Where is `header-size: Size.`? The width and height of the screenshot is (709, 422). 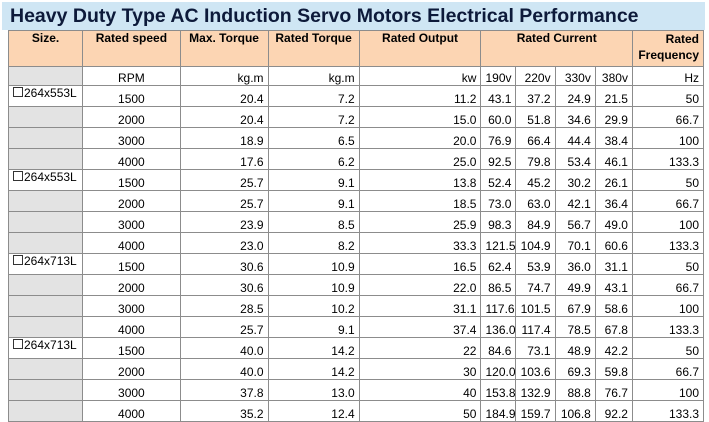
header-size: Size. is located at coordinates (45, 48).